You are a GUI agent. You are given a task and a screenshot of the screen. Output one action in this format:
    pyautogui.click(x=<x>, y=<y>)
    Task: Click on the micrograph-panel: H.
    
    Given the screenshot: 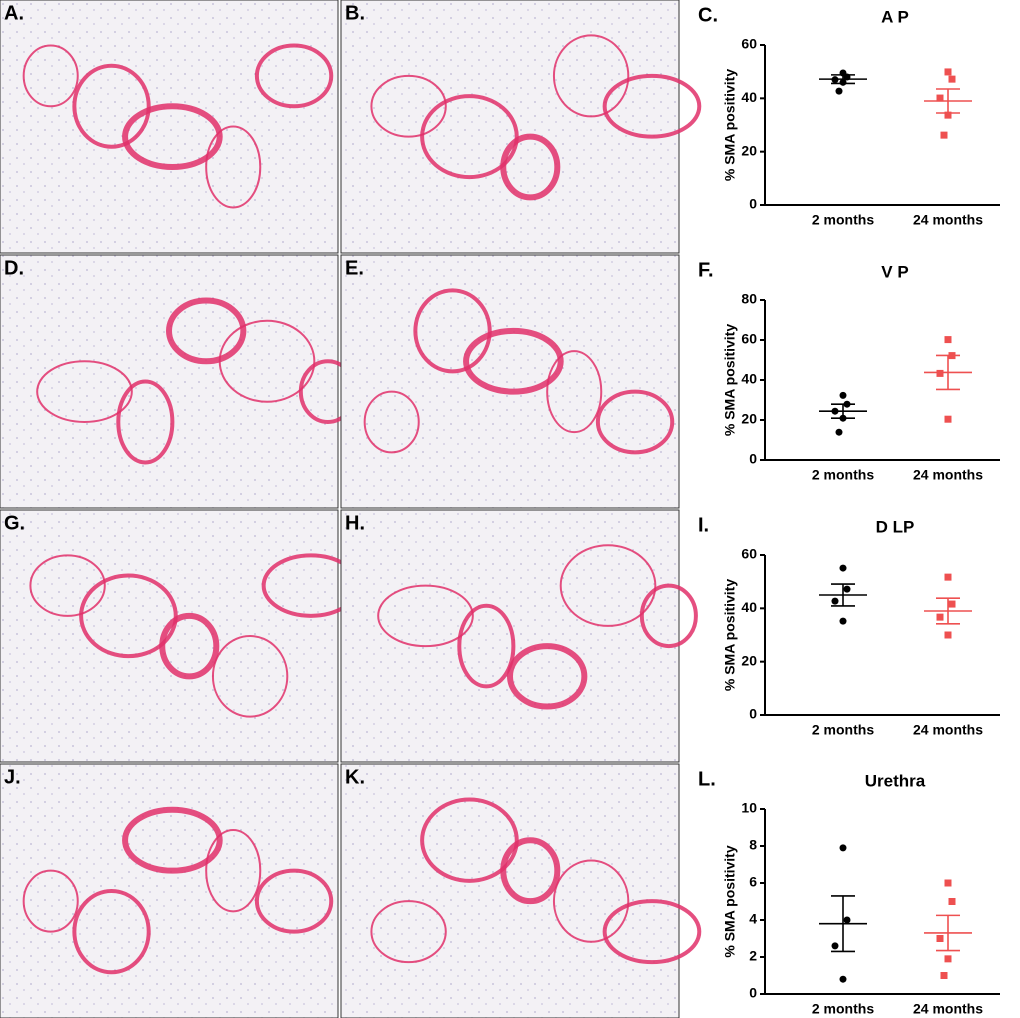 What is the action you would take?
    pyautogui.click(x=519, y=636)
    